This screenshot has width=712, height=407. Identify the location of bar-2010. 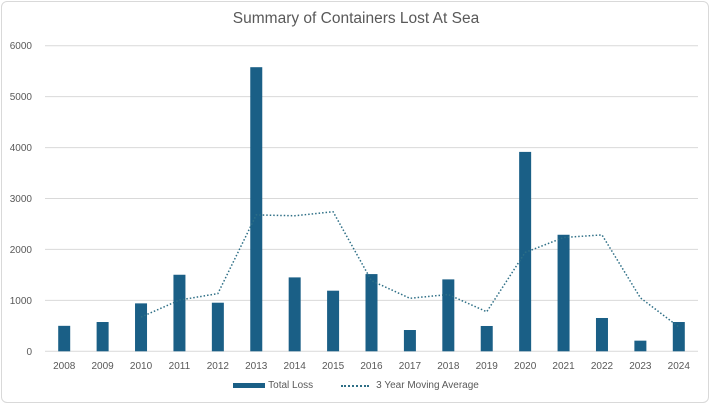
(141, 327).